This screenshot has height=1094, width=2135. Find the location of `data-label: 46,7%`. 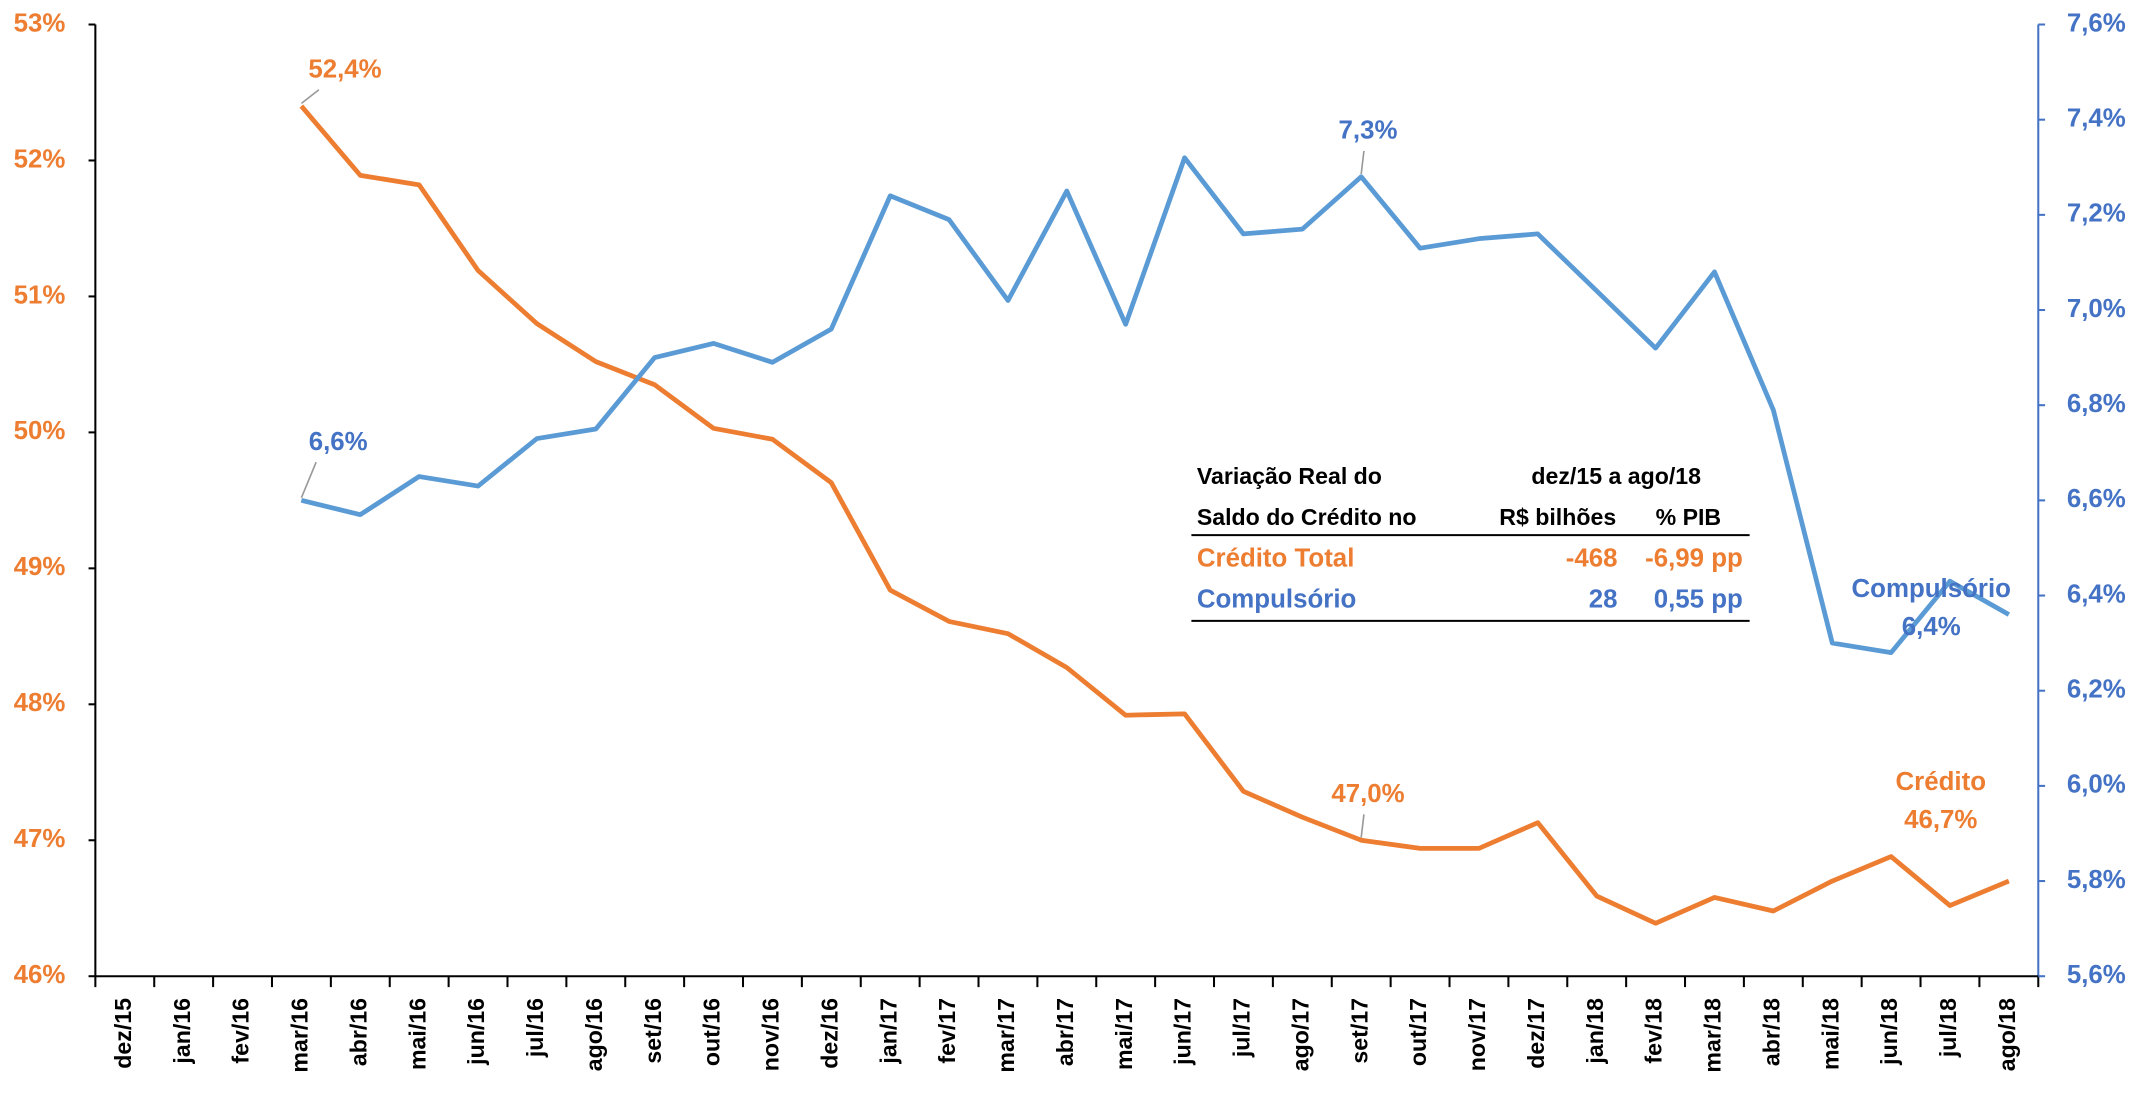

data-label: 46,7% is located at coordinates (1940, 820).